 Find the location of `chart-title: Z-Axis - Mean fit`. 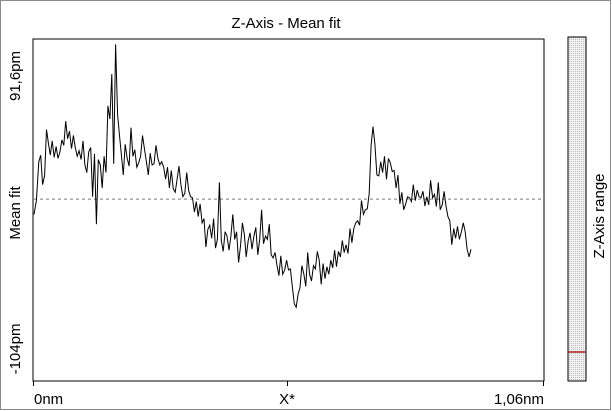

chart-title: Z-Axis - Mean fit is located at coordinates (286, 23).